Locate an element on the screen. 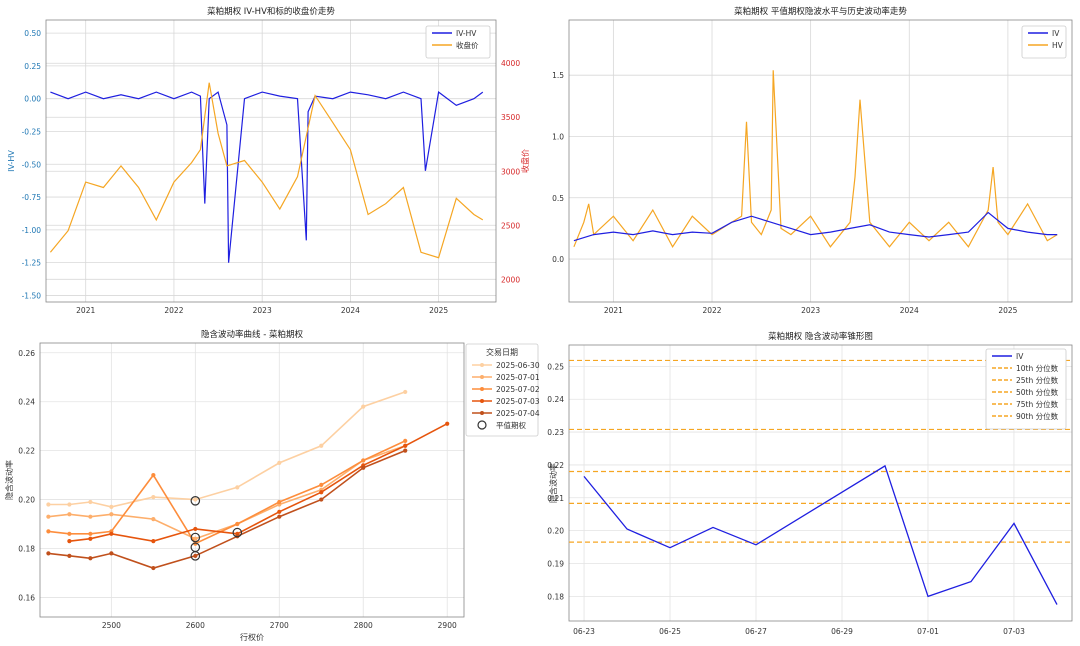 This screenshot has width=1080, height=646. chart3-legend-label-0: 2025-06-30 is located at coordinates (518, 365).